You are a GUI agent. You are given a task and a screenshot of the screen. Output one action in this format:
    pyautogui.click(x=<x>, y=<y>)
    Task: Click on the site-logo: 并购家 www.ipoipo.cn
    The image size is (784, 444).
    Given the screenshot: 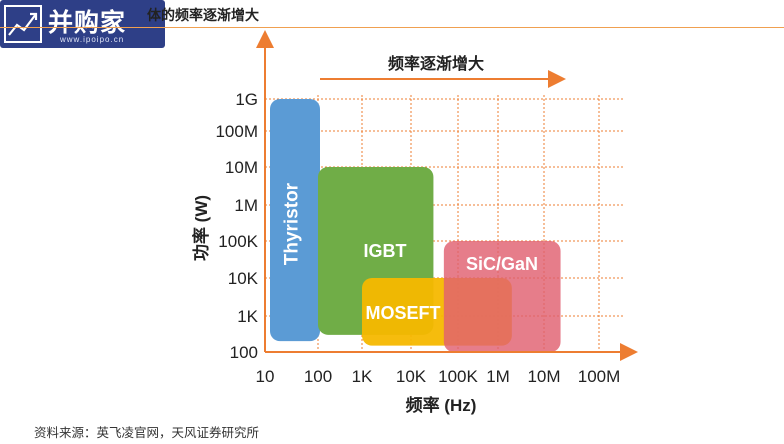 What is the action you would take?
    pyautogui.click(x=82, y=24)
    